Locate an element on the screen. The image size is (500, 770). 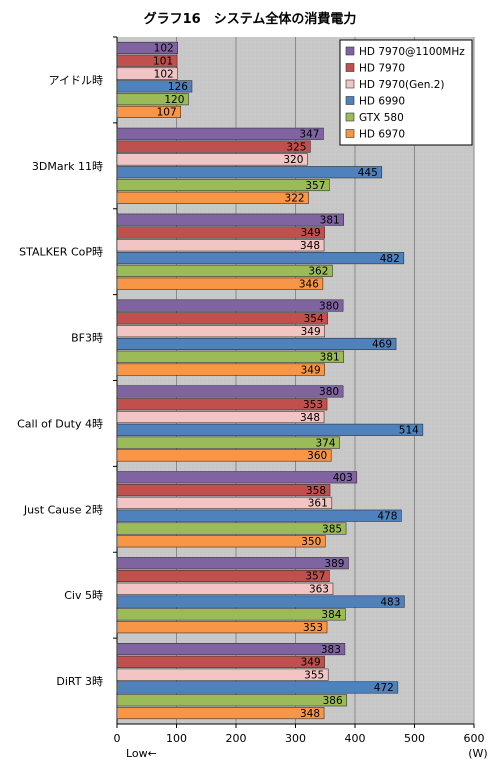
x-tick-label: 0 is located at coordinates (117, 738).